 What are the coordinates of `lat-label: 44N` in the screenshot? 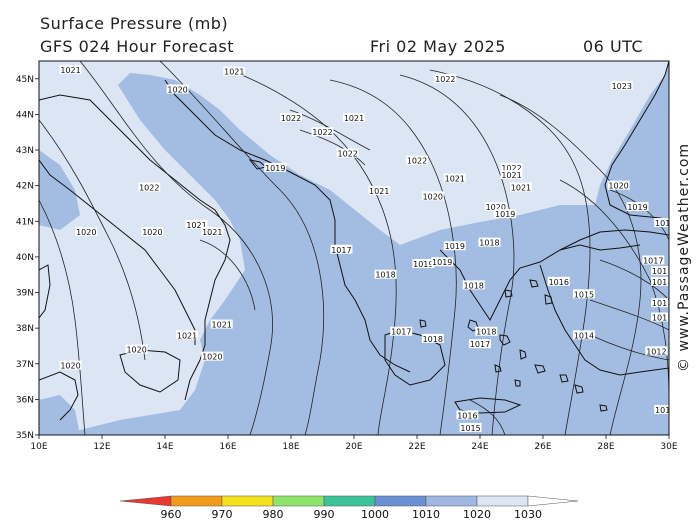 It's located at (25, 115).